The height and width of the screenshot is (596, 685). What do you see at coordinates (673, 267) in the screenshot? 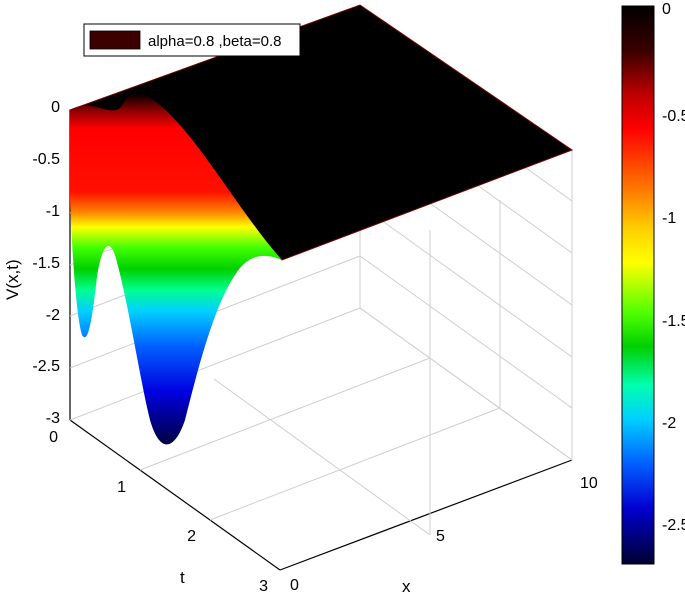
I see `colorbar-ticks: 0 -0.5 -1 -1.5 -2 -2.5` at bounding box center [673, 267].